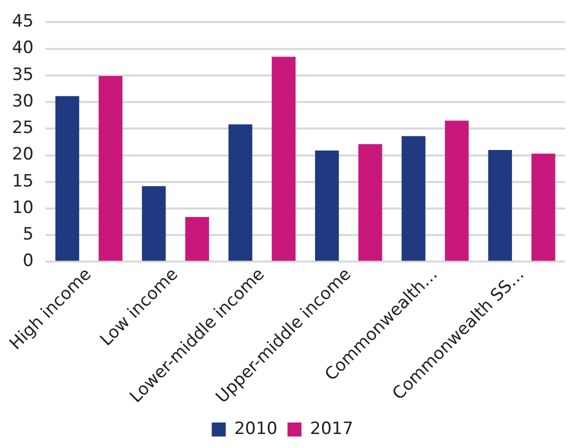 The height and width of the screenshot is (448, 570). What do you see at coordinates (23, 74) in the screenshot?
I see `y-tick-label: 35` at bounding box center [23, 74].